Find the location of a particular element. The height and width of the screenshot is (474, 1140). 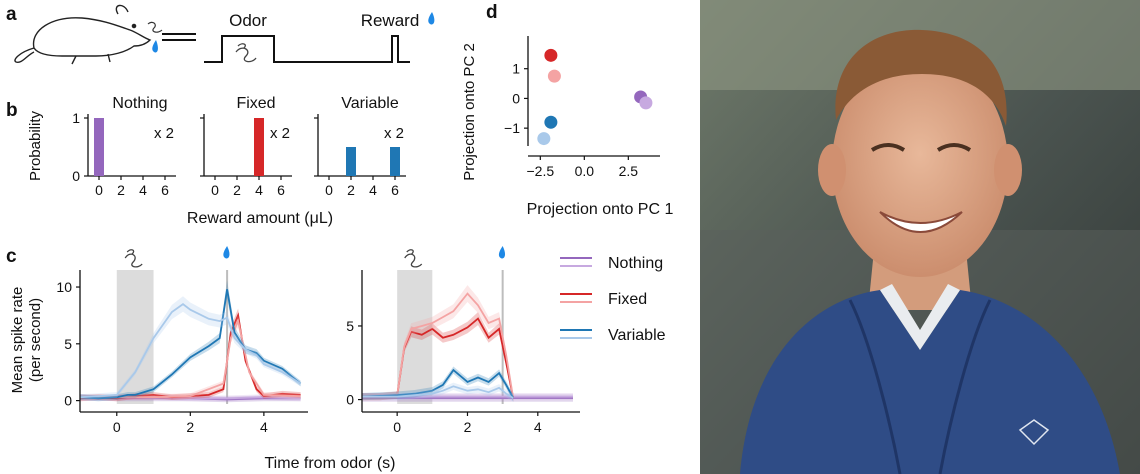

panel-d-xtick-label: 0.0 is located at coordinates (585, 171).